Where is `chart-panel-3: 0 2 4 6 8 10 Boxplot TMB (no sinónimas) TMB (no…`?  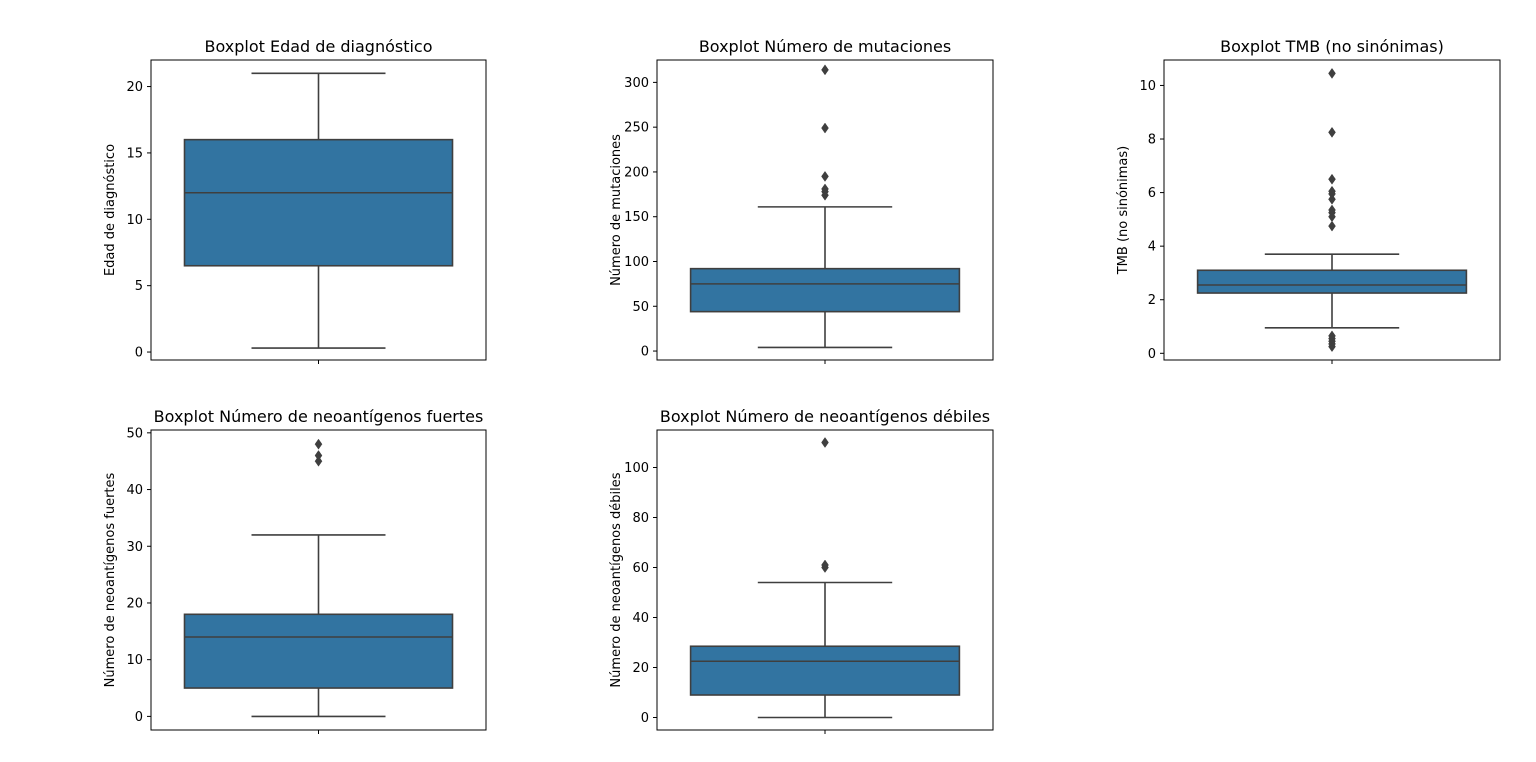 chart-panel-3: 0 2 4 6 8 10 Boxplot TMB (no sinónimas) TMB (no… is located at coordinates (1308, 200).